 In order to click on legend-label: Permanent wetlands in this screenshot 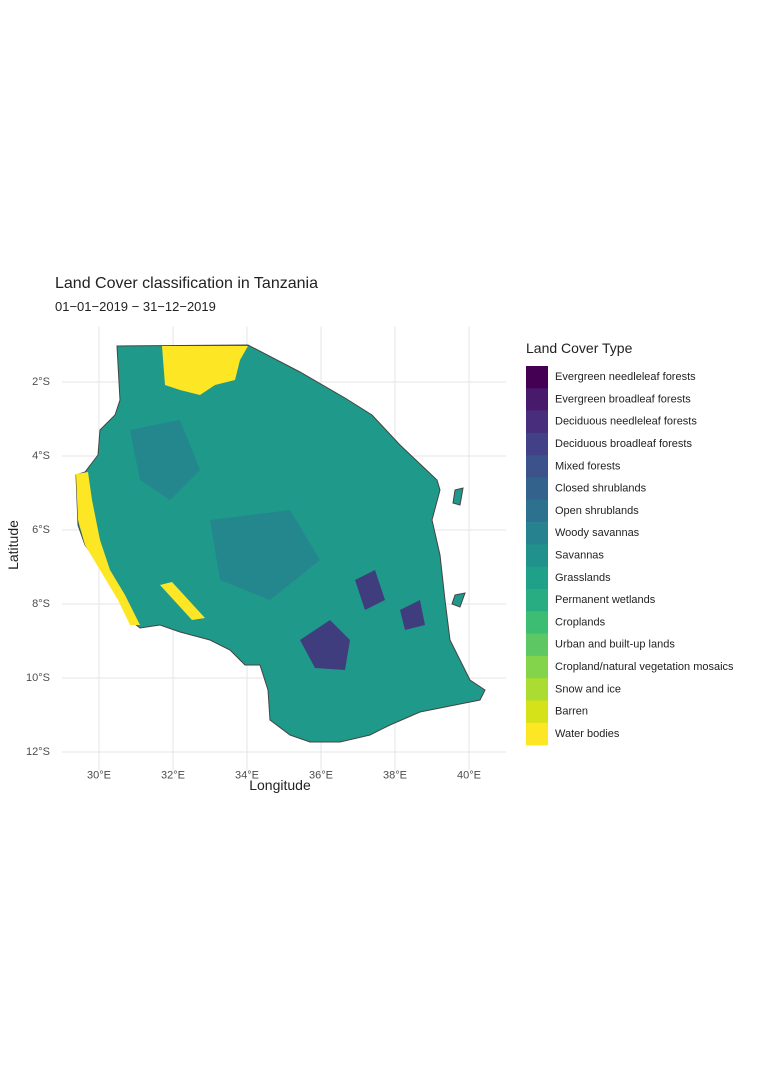, I will do `click(605, 600)`.